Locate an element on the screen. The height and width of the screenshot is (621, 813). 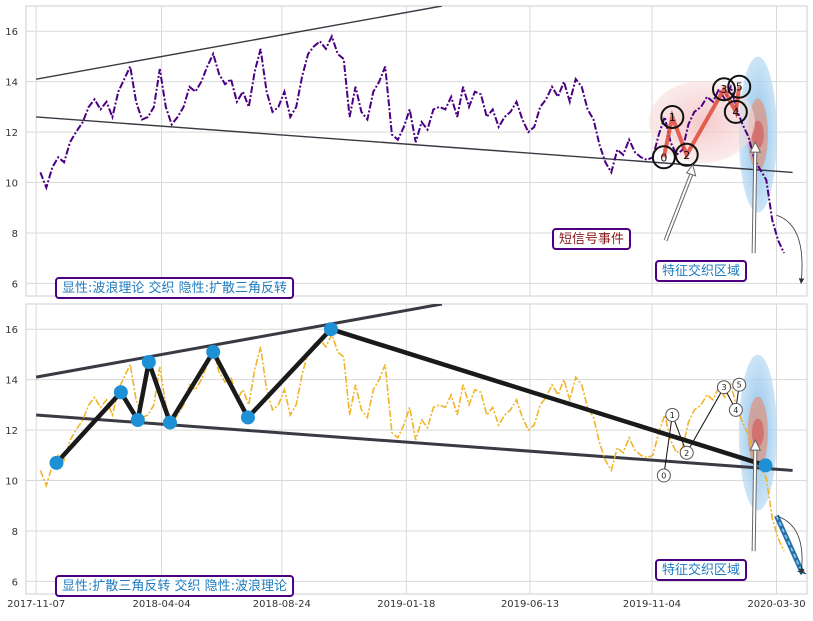
caption-box: 显性:波浪理论 交织 隐性:扩散三角反转 is located at coordinates (175, 288).